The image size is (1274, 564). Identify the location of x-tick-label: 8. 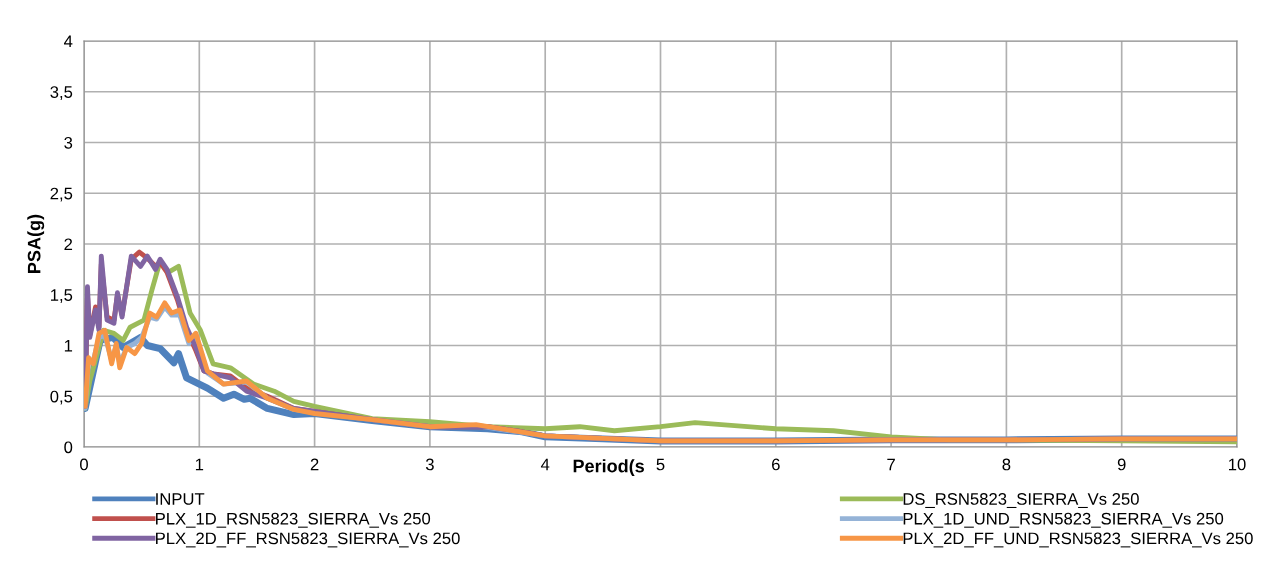
(1006, 464).